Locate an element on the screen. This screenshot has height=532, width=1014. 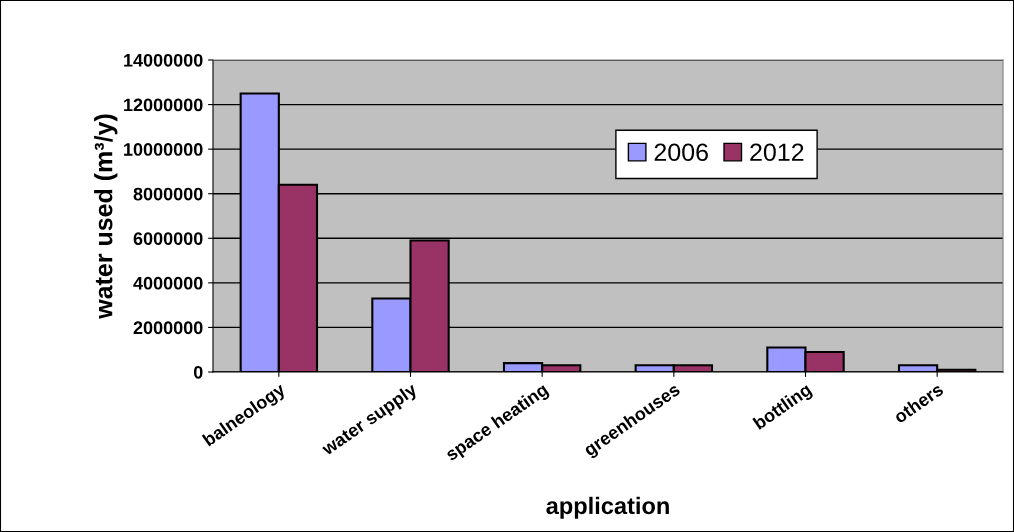
y-tick-label: 0 is located at coordinates (198, 372).